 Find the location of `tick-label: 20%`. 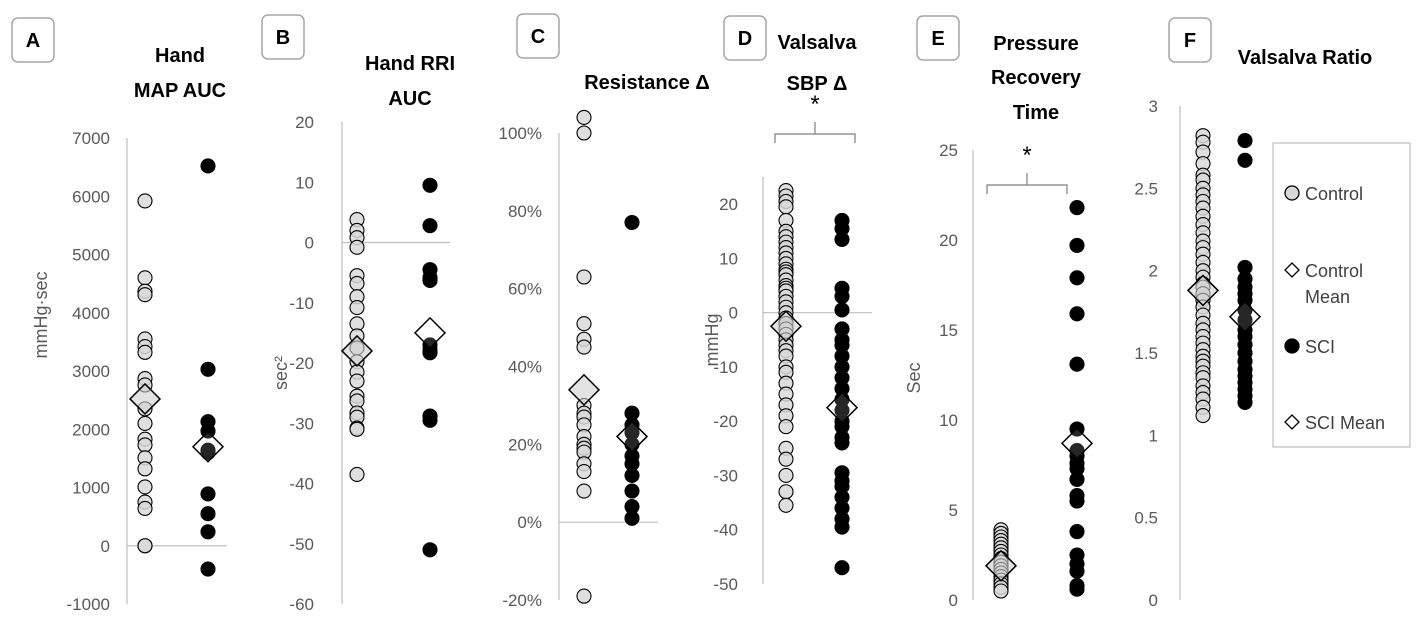

tick-label: 20% is located at coordinates (525, 444).